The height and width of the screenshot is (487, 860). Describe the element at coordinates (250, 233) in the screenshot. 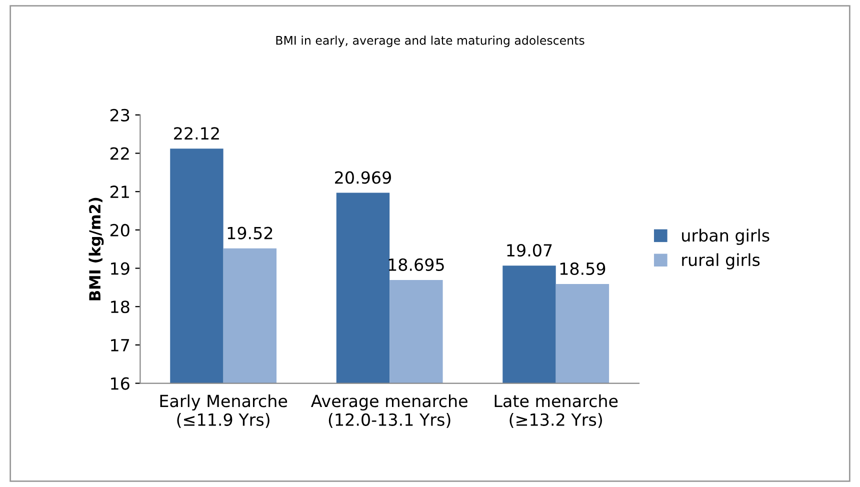

I see `data-label: 19.52` at that location.